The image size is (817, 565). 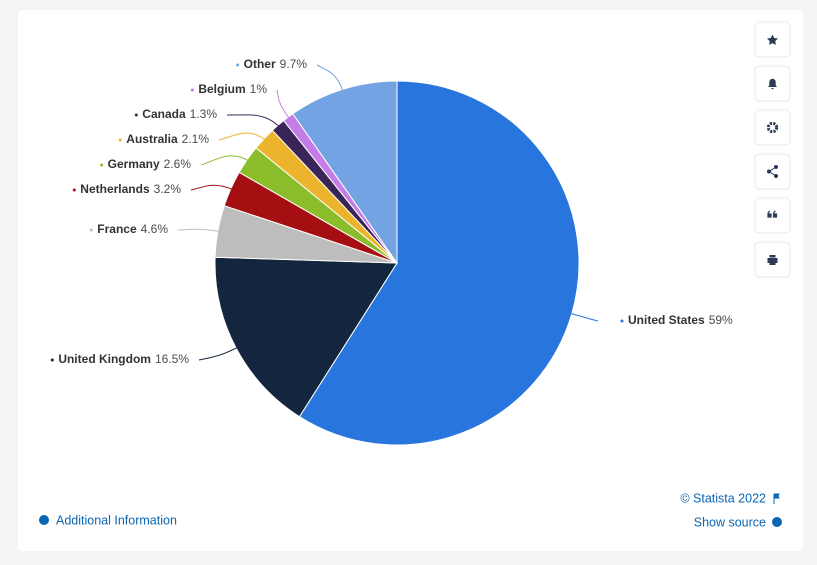 What do you see at coordinates (721, 320) in the screenshot?
I see `value-label: 59%` at bounding box center [721, 320].